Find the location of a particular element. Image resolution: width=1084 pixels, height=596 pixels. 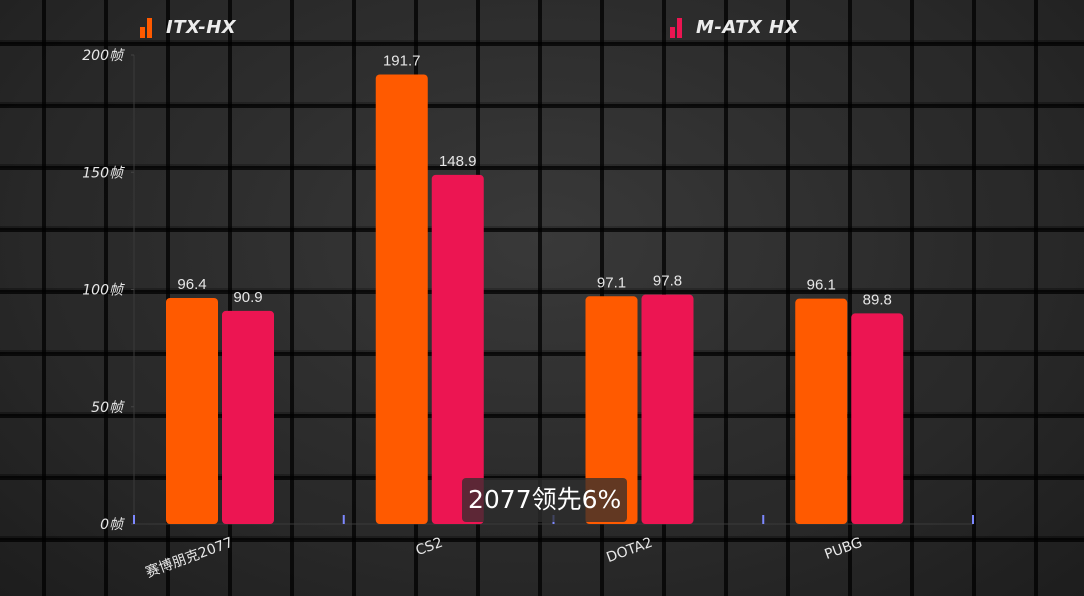

y-tick-label: 0帧 is located at coordinates (112, 525).